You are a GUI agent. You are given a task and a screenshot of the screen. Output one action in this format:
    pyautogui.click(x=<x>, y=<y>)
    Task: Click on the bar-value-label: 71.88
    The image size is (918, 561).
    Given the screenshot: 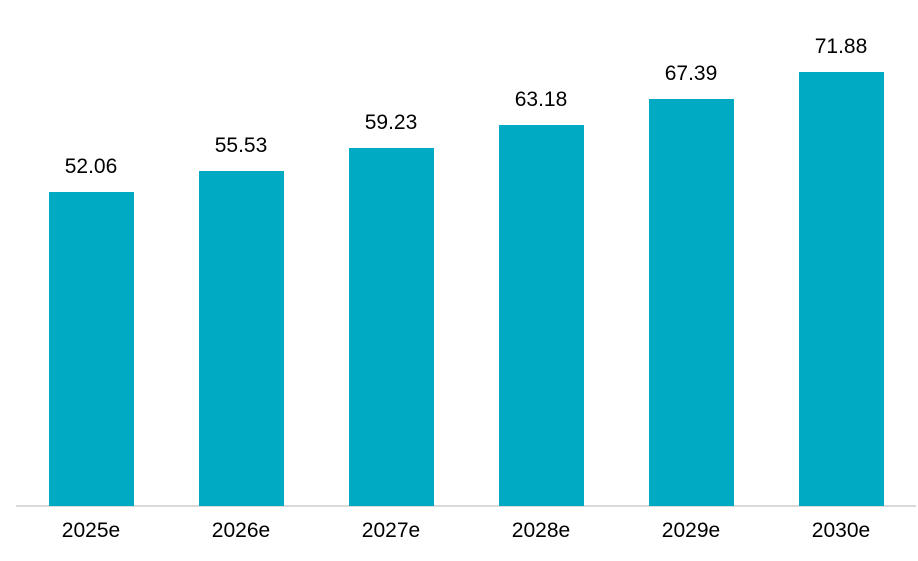 What is the action you would take?
    pyautogui.click(x=841, y=46)
    